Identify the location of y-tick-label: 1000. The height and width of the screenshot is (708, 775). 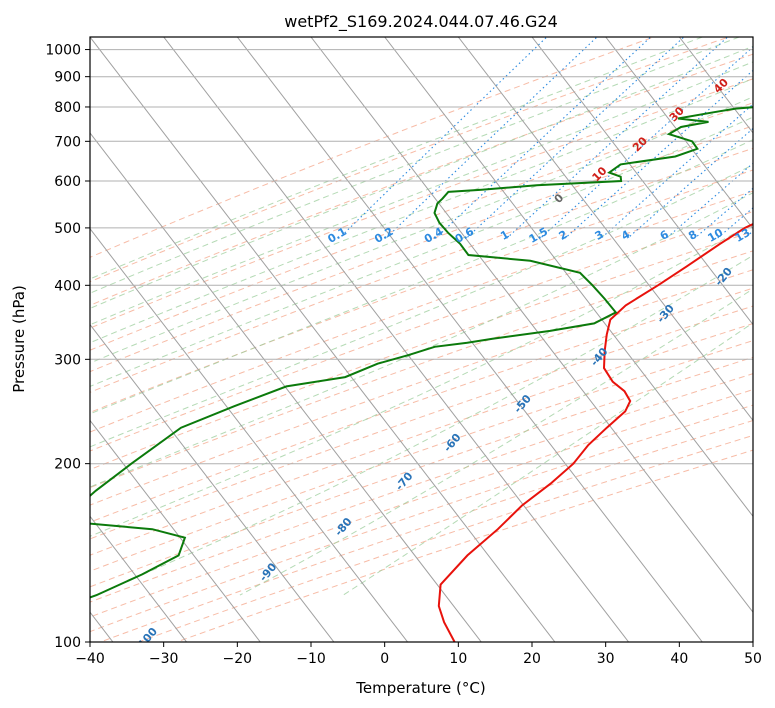
(63, 51).